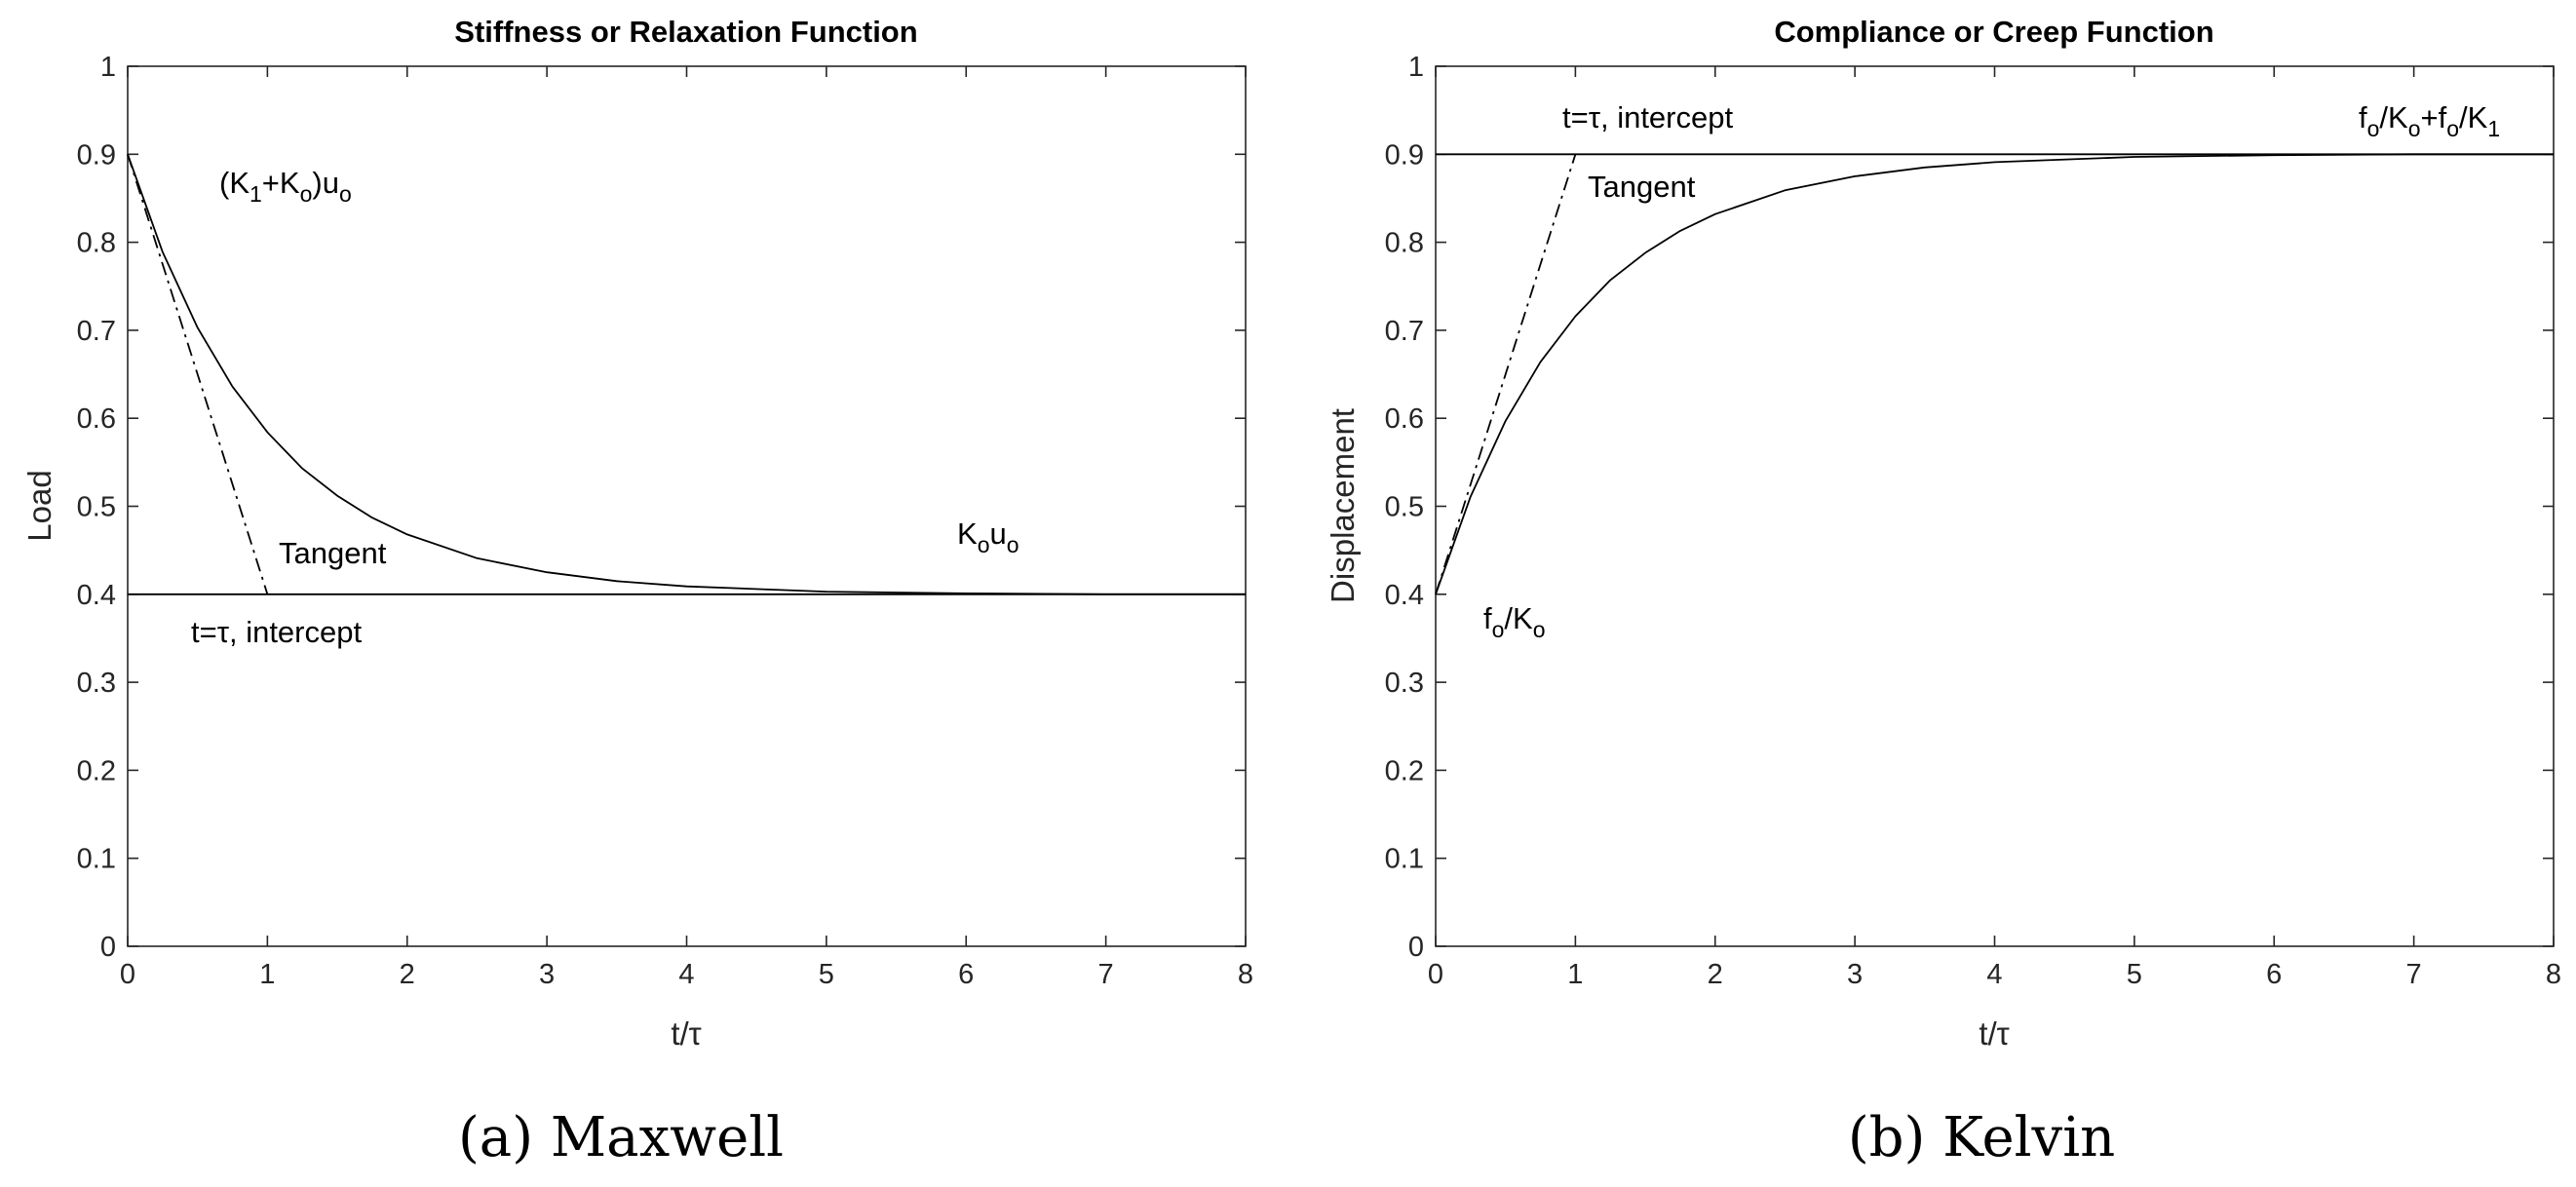  I want to click on annotation-final-load: Kouo, so click(988, 537).